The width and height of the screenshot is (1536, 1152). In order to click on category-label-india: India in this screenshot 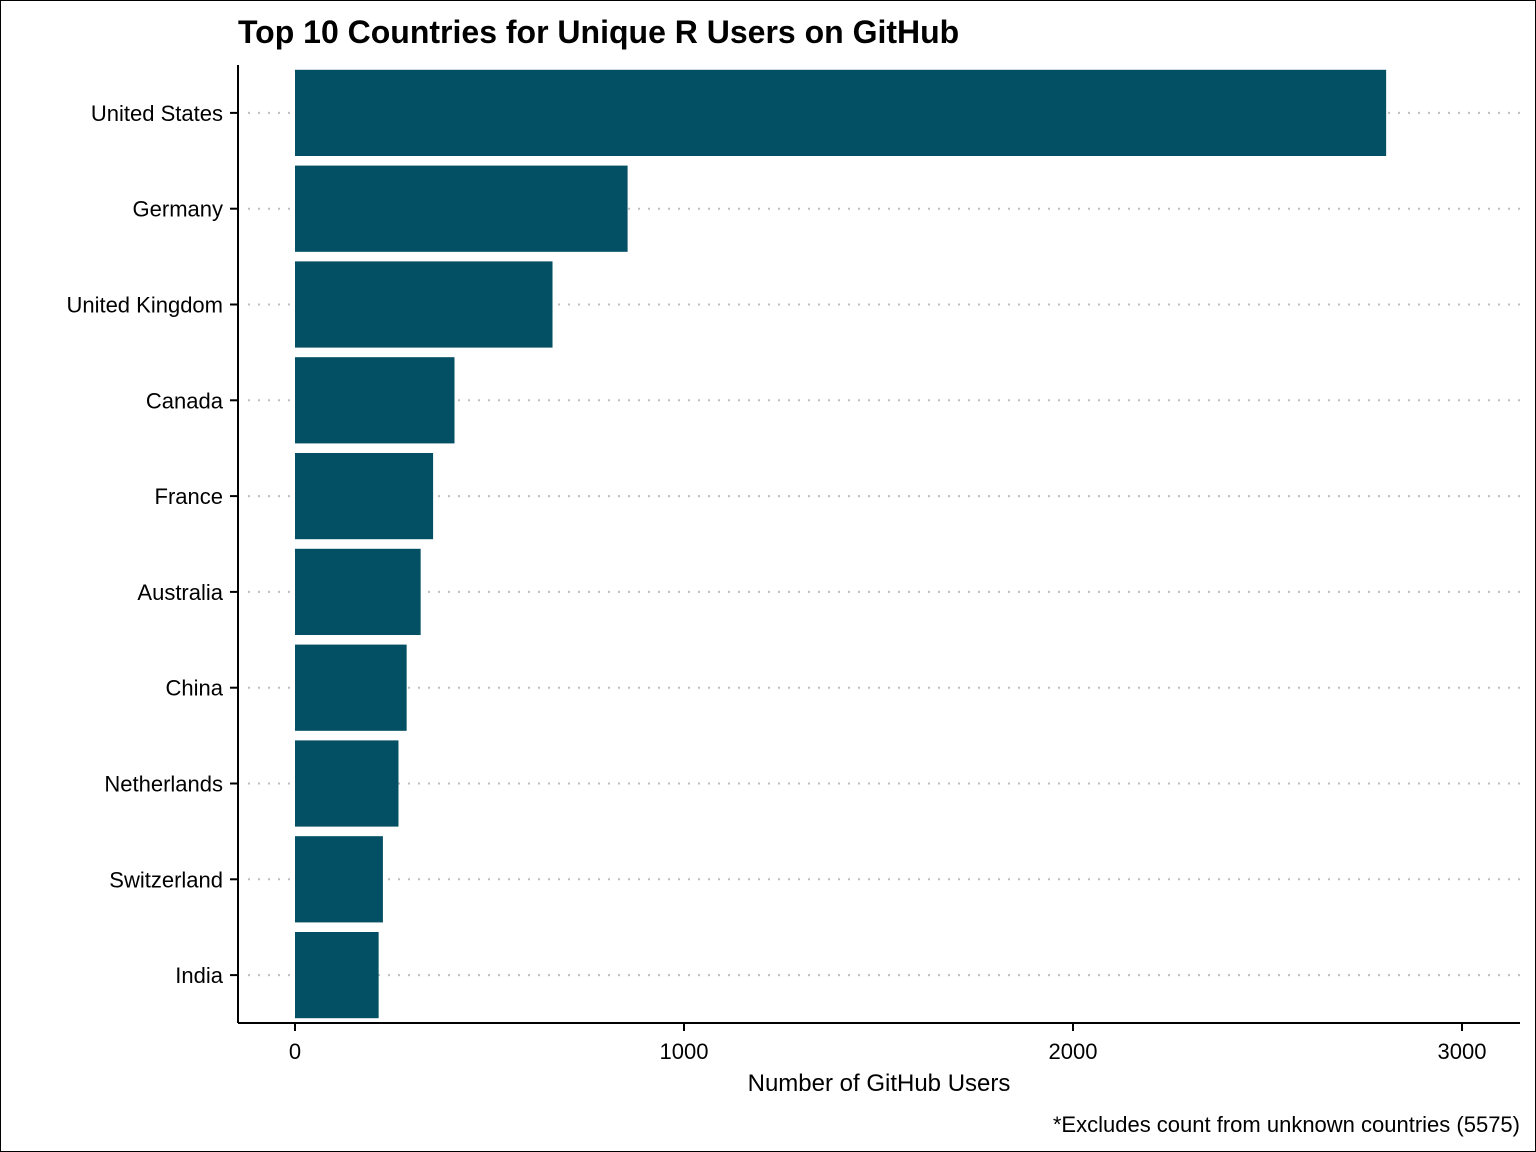, I will do `click(199, 975)`.